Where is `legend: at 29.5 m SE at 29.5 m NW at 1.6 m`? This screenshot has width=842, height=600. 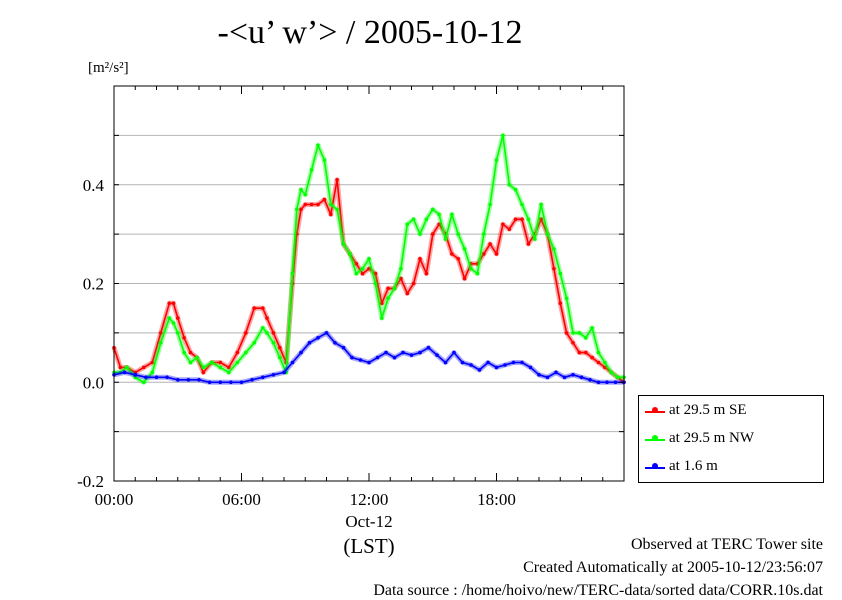 legend: at 29.5 m SE at 29.5 m NW at 1.6 m is located at coordinates (731, 439).